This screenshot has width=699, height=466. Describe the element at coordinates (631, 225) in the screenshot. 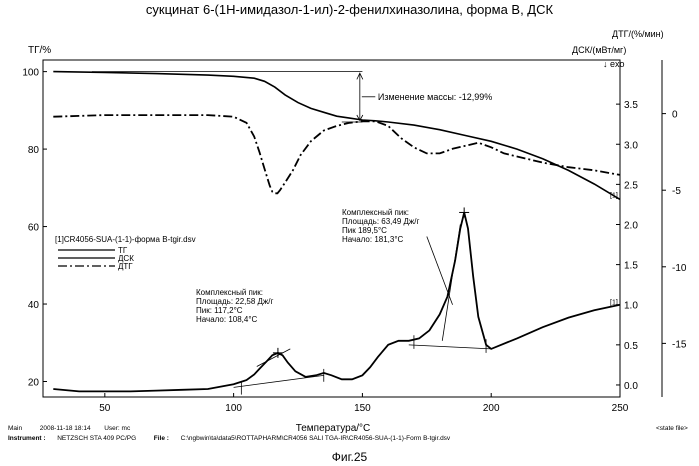

I see `dsc-tick-label: 2.0` at that location.